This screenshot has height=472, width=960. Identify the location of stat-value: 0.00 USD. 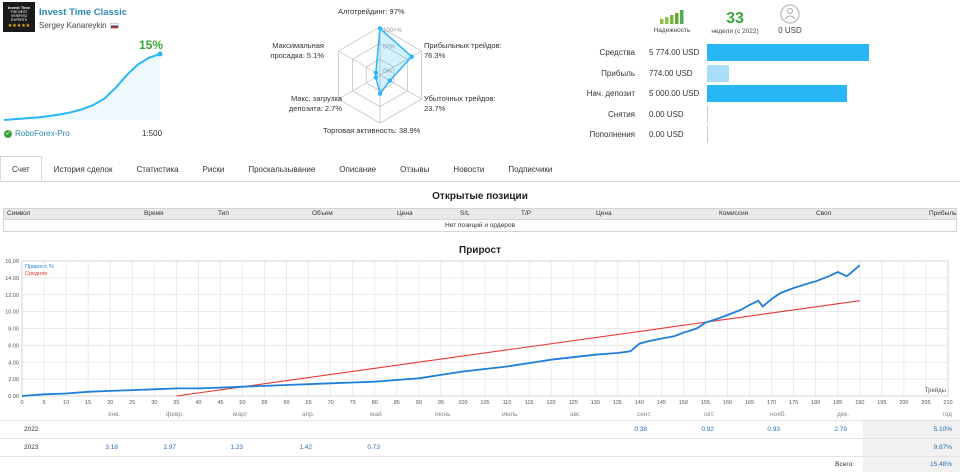
(666, 114).